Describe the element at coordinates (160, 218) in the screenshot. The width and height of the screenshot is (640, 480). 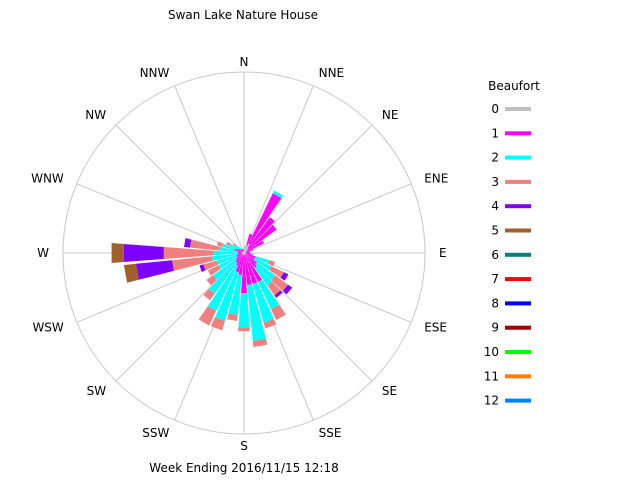
I see `grid-spoke-wnw` at that location.